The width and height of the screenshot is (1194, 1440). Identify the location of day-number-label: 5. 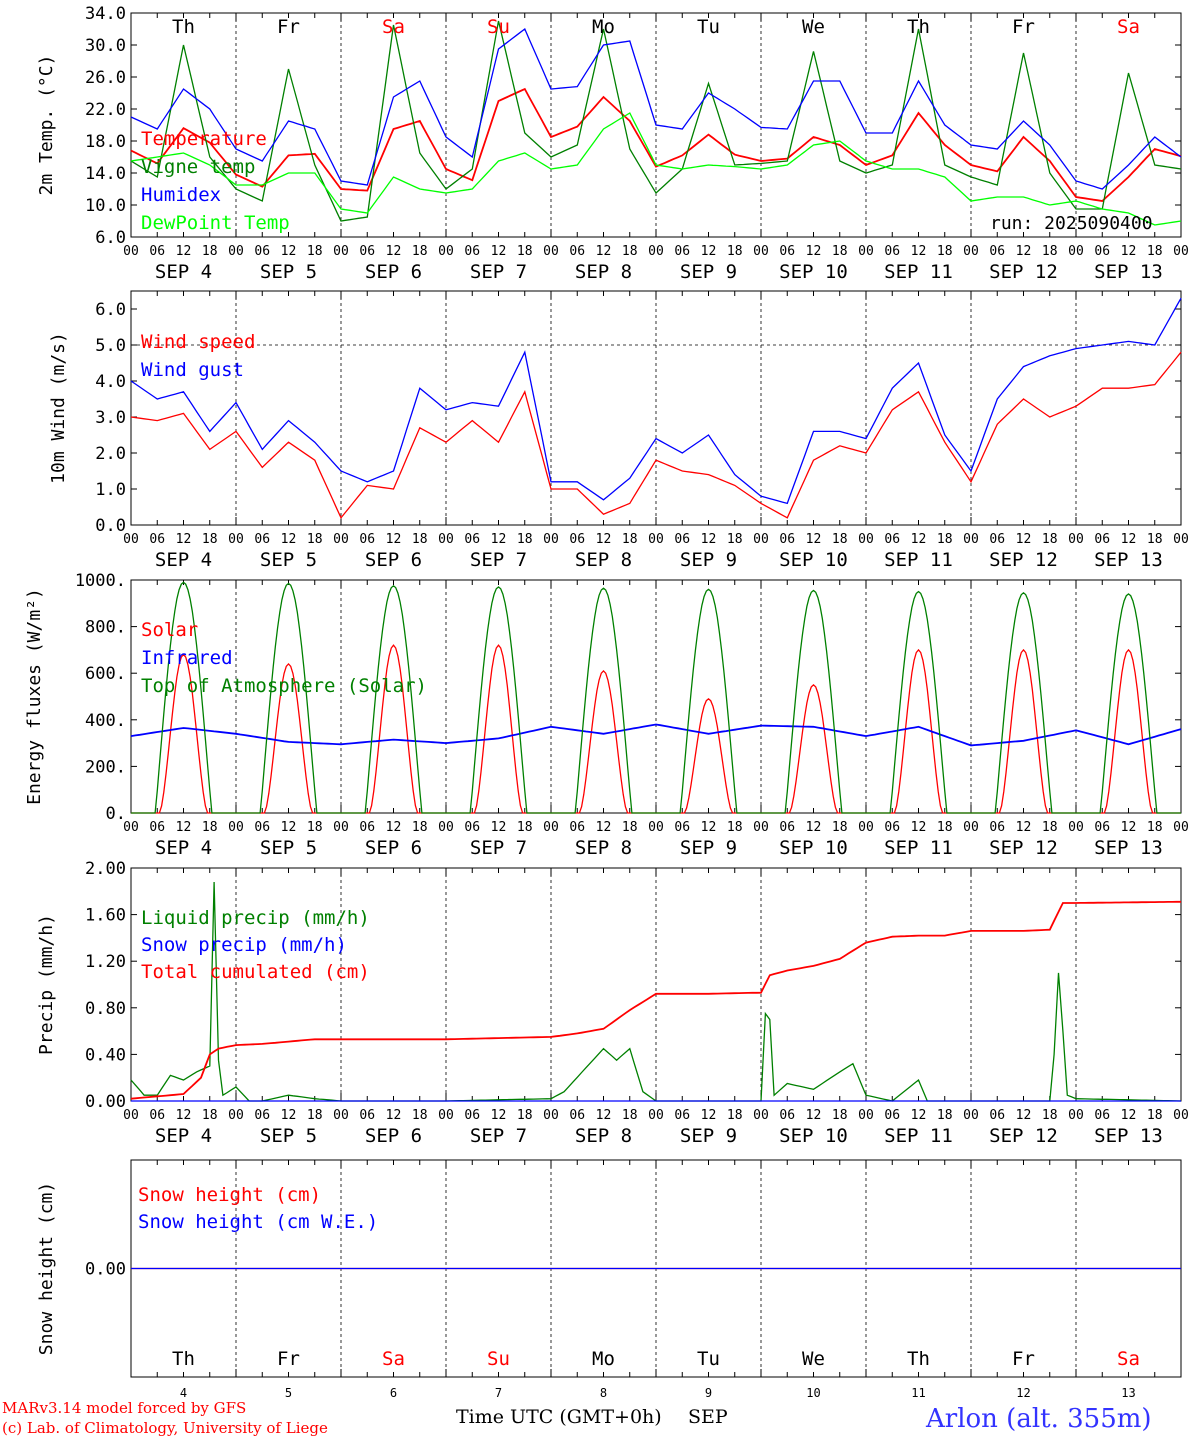
(288, 1393).